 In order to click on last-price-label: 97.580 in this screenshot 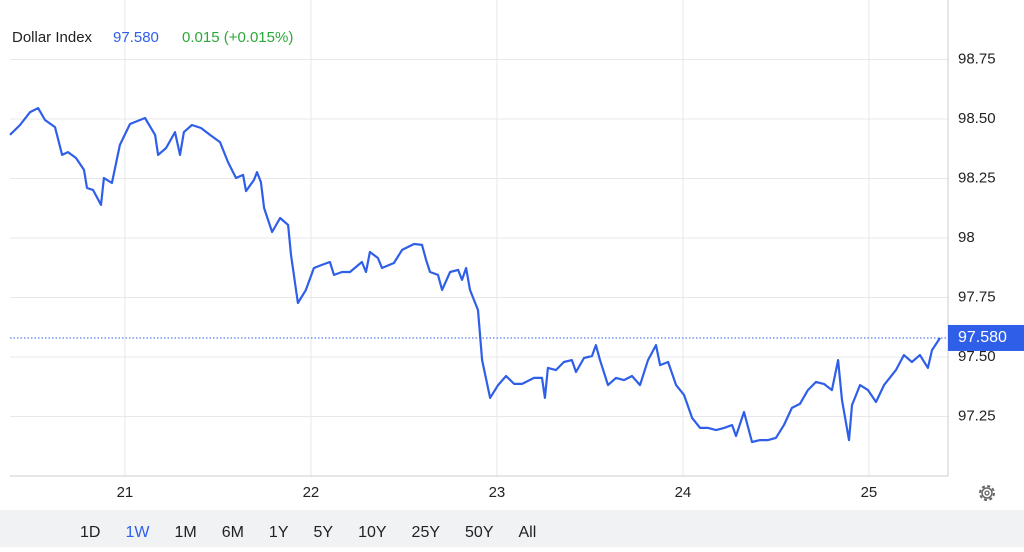, I will do `click(982, 337)`.